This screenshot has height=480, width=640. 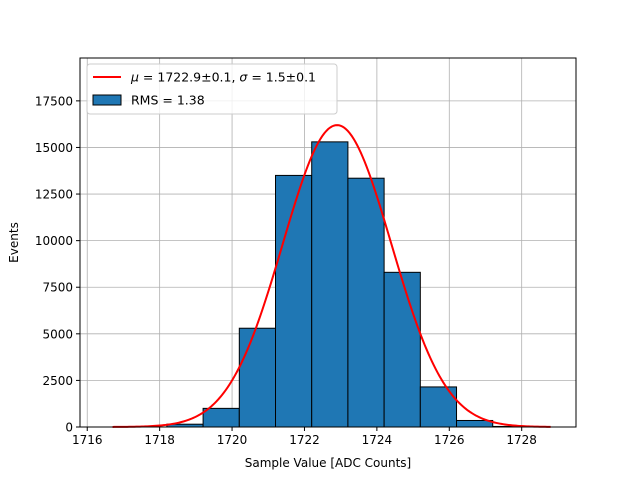 What do you see at coordinates (54, 195) in the screenshot?
I see `y-tick-label: 12500` at bounding box center [54, 195].